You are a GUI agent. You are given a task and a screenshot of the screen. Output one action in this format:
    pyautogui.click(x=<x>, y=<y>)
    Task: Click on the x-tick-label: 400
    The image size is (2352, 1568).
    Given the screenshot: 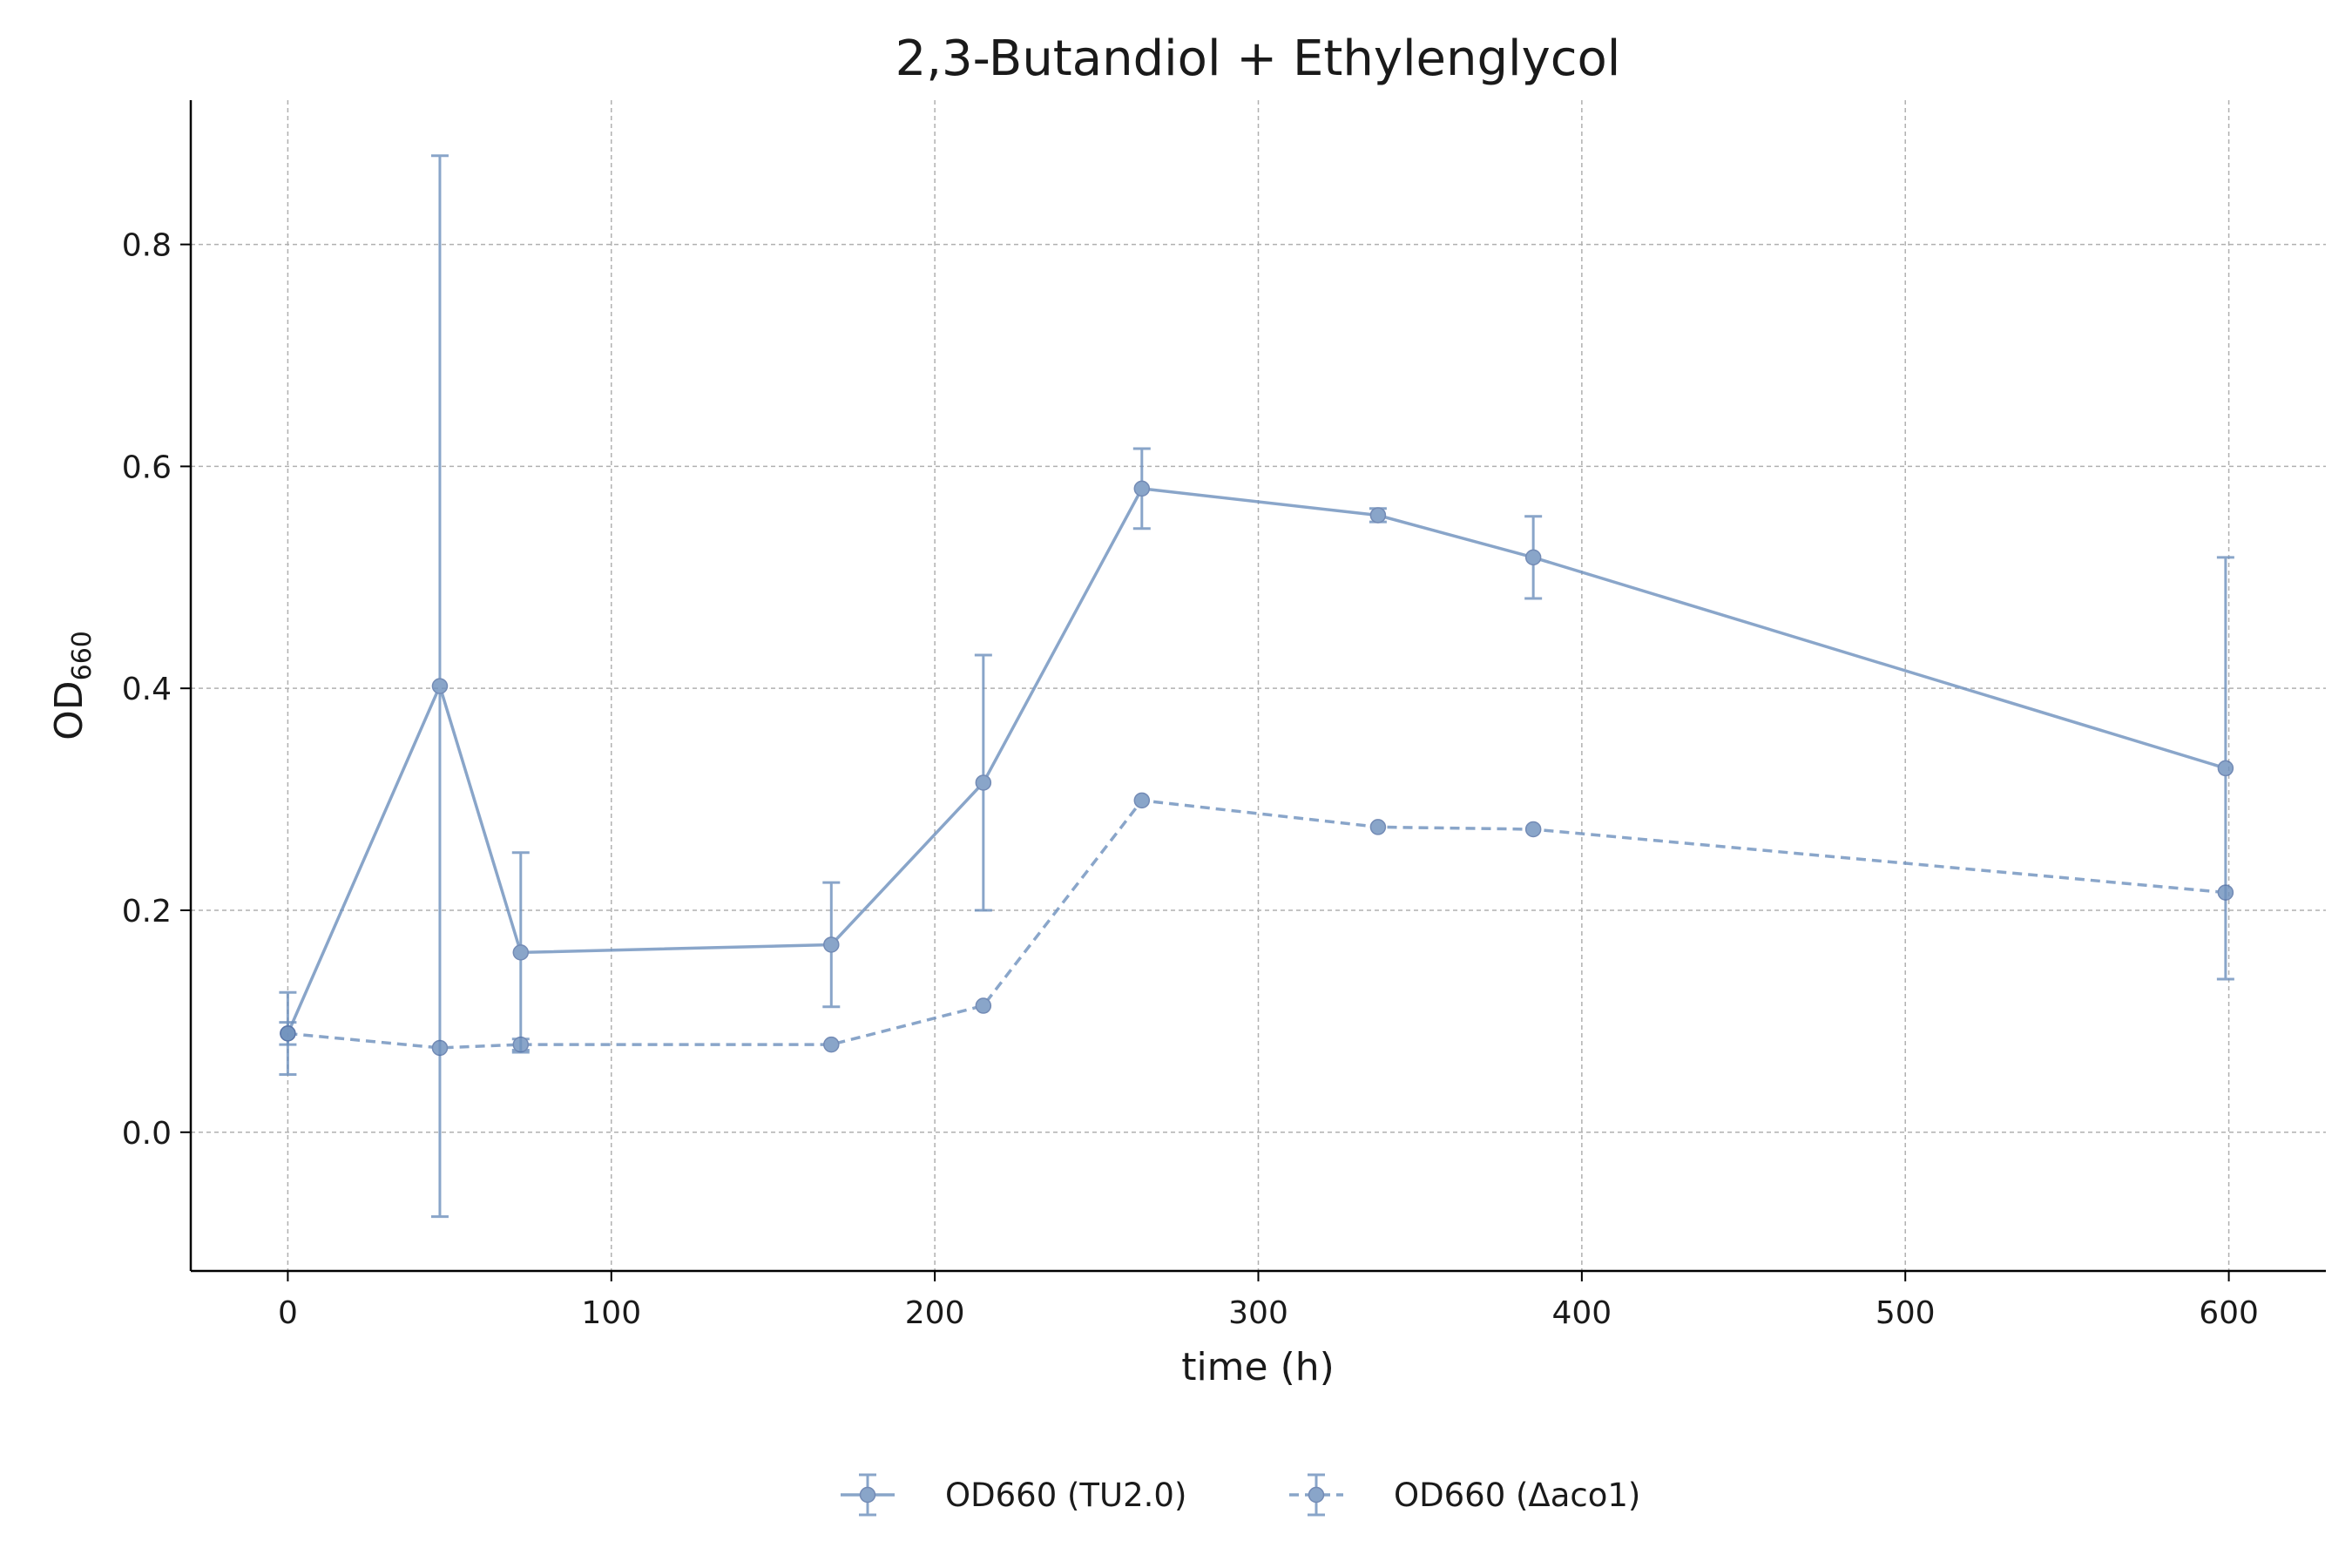 What is the action you would take?
    pyautogui.click(x=1582, y=1313)
    